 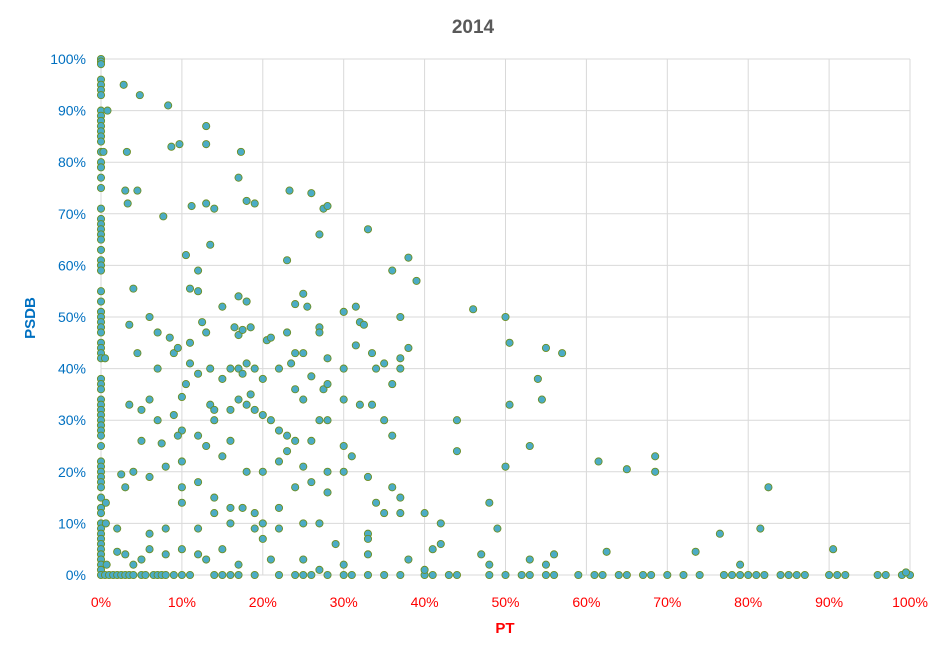 What do you see at coordinates (68, 317) in the screenshot?
I see `y-tick-labels: 0% 10% 20% 30% 40% 50% 60% 70% 80% 90% 100%` at bounding box center [68, 317].